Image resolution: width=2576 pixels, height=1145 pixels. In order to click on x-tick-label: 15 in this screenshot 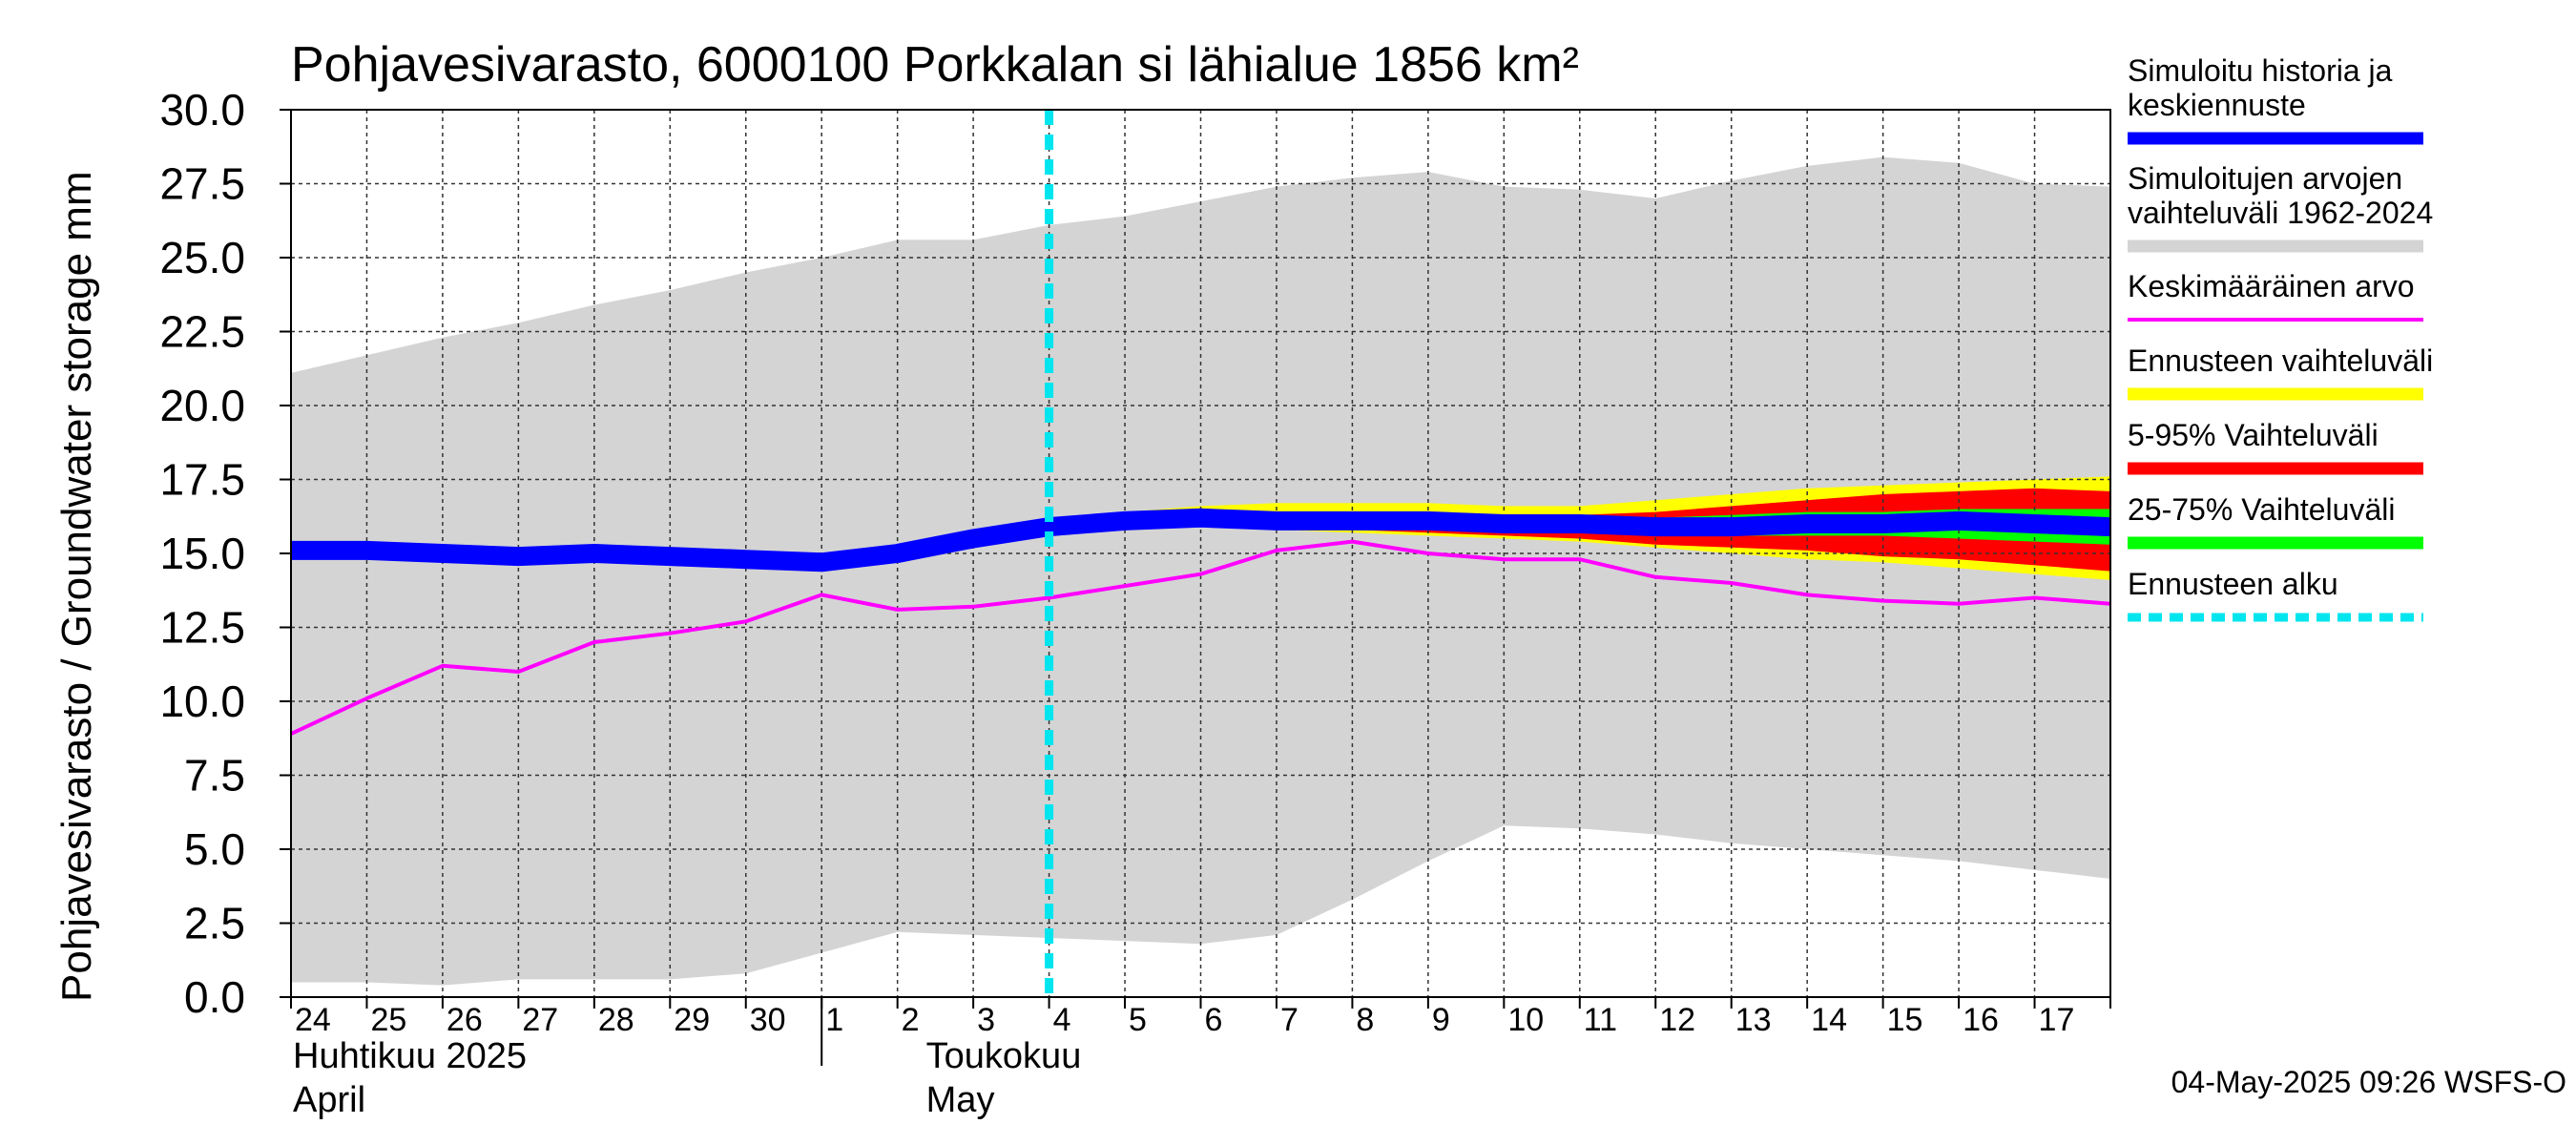, I will do `click(1905, 1020)`.